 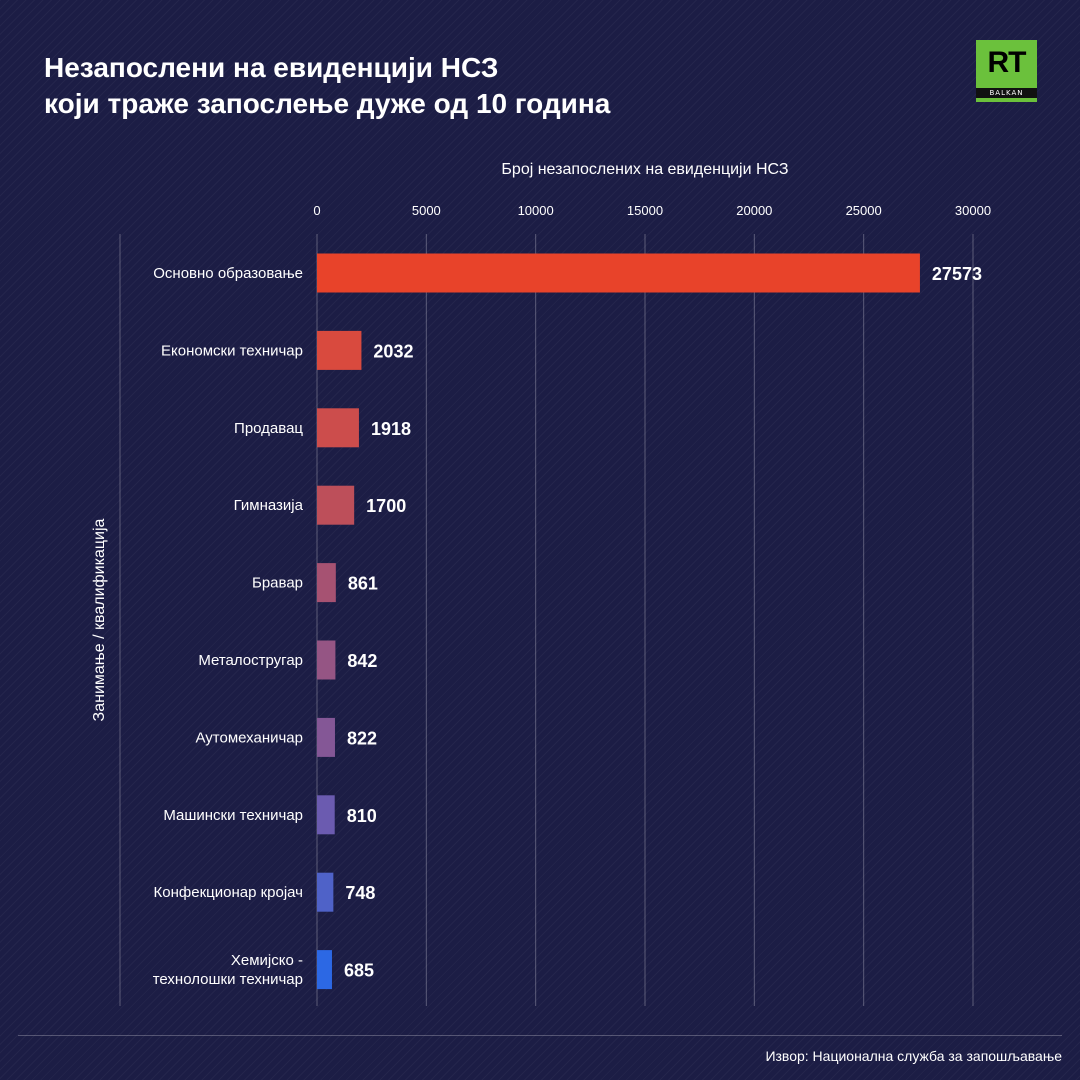 I want to click on x-tick-label-5000: 5000, so click(x=426, y=210).